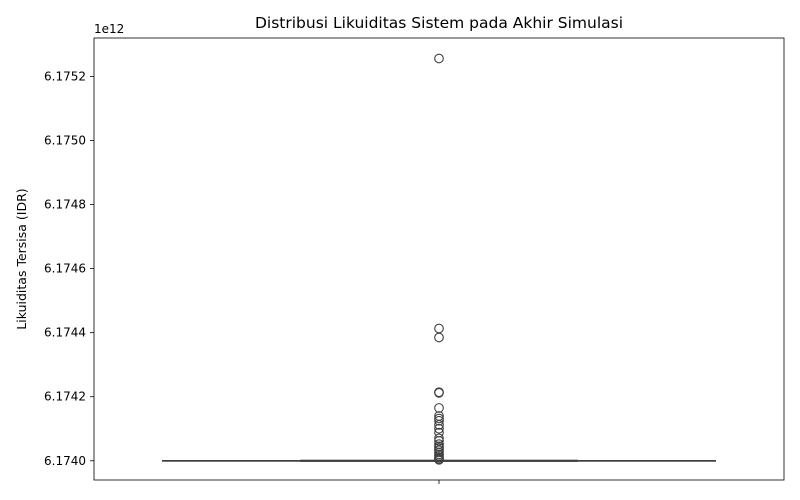 This screenshot has width=800, height=500. Describe the element at coordinates (65, 205) in the screenshot. I see `y-tick-label: 6.1748` at that location.